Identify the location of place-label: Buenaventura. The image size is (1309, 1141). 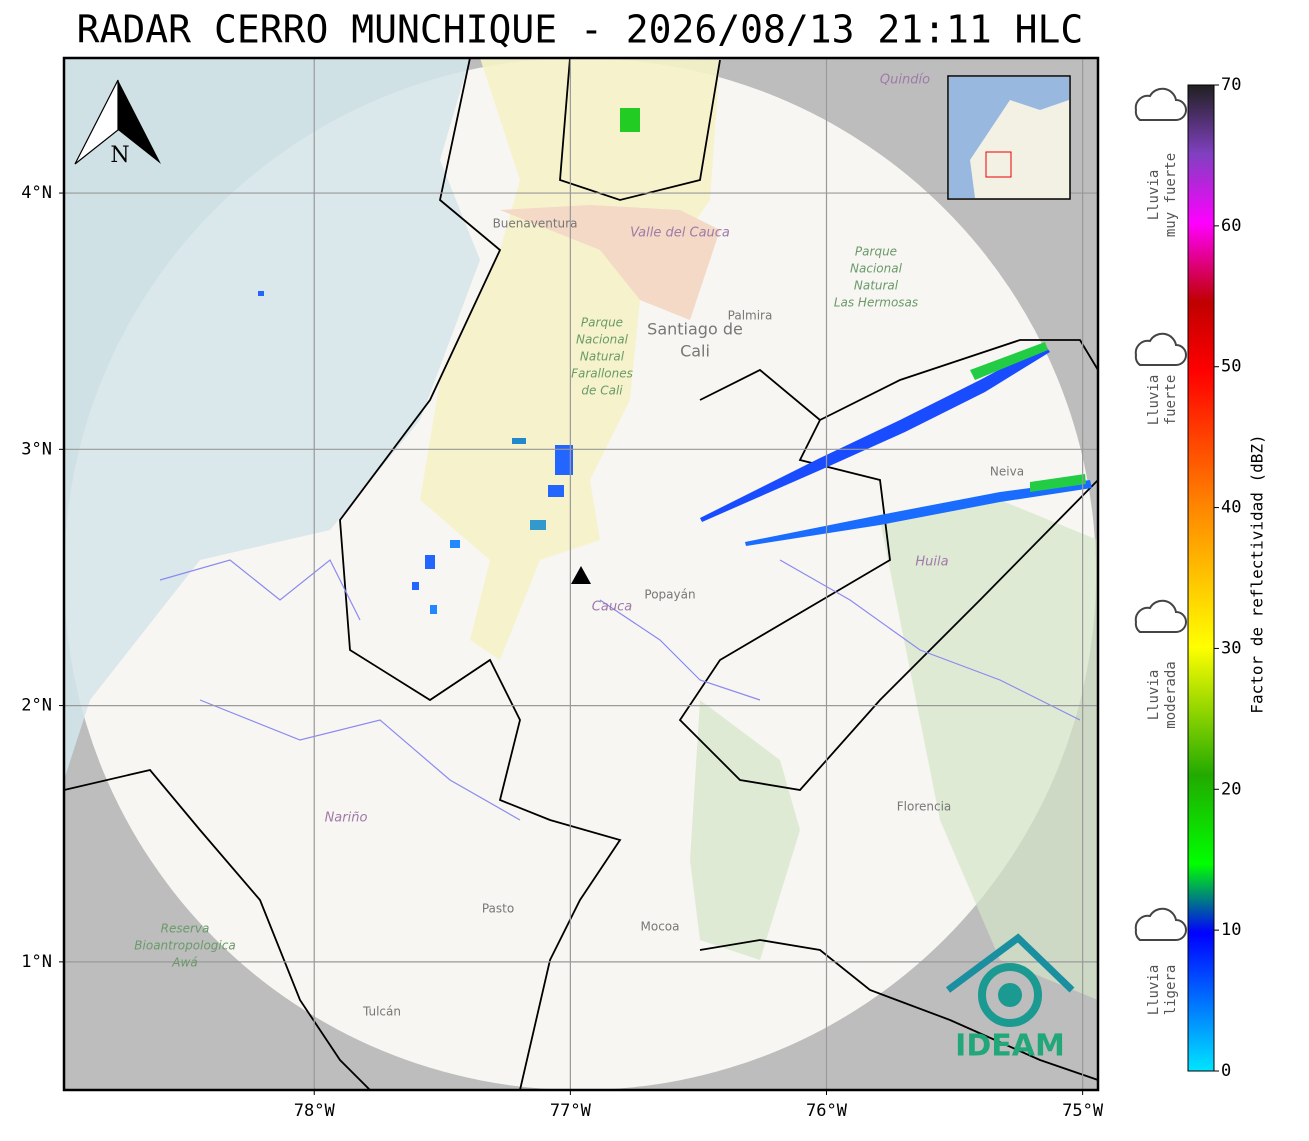
(535, 224).